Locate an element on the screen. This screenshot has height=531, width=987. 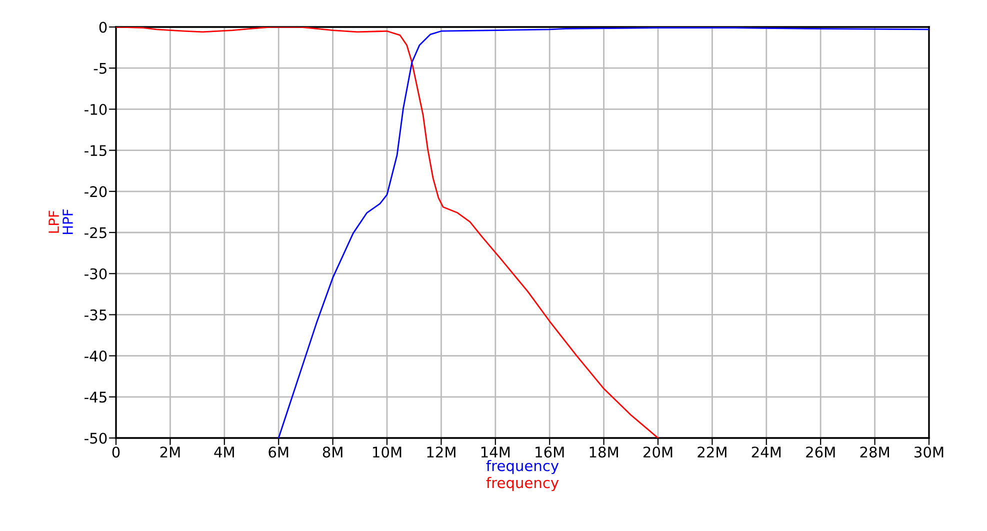
text: LPF is located at coordinates (53, 221).